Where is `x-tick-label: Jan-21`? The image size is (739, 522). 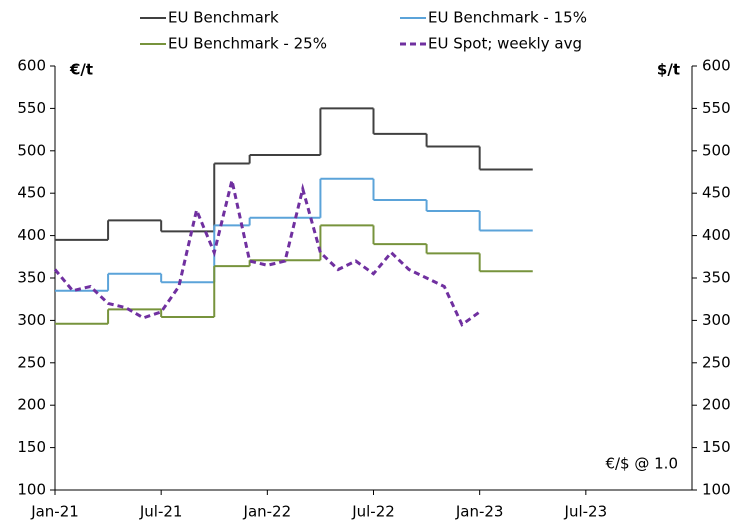
x-tick-label: Jan-21 is located at coordinates (54, 512).